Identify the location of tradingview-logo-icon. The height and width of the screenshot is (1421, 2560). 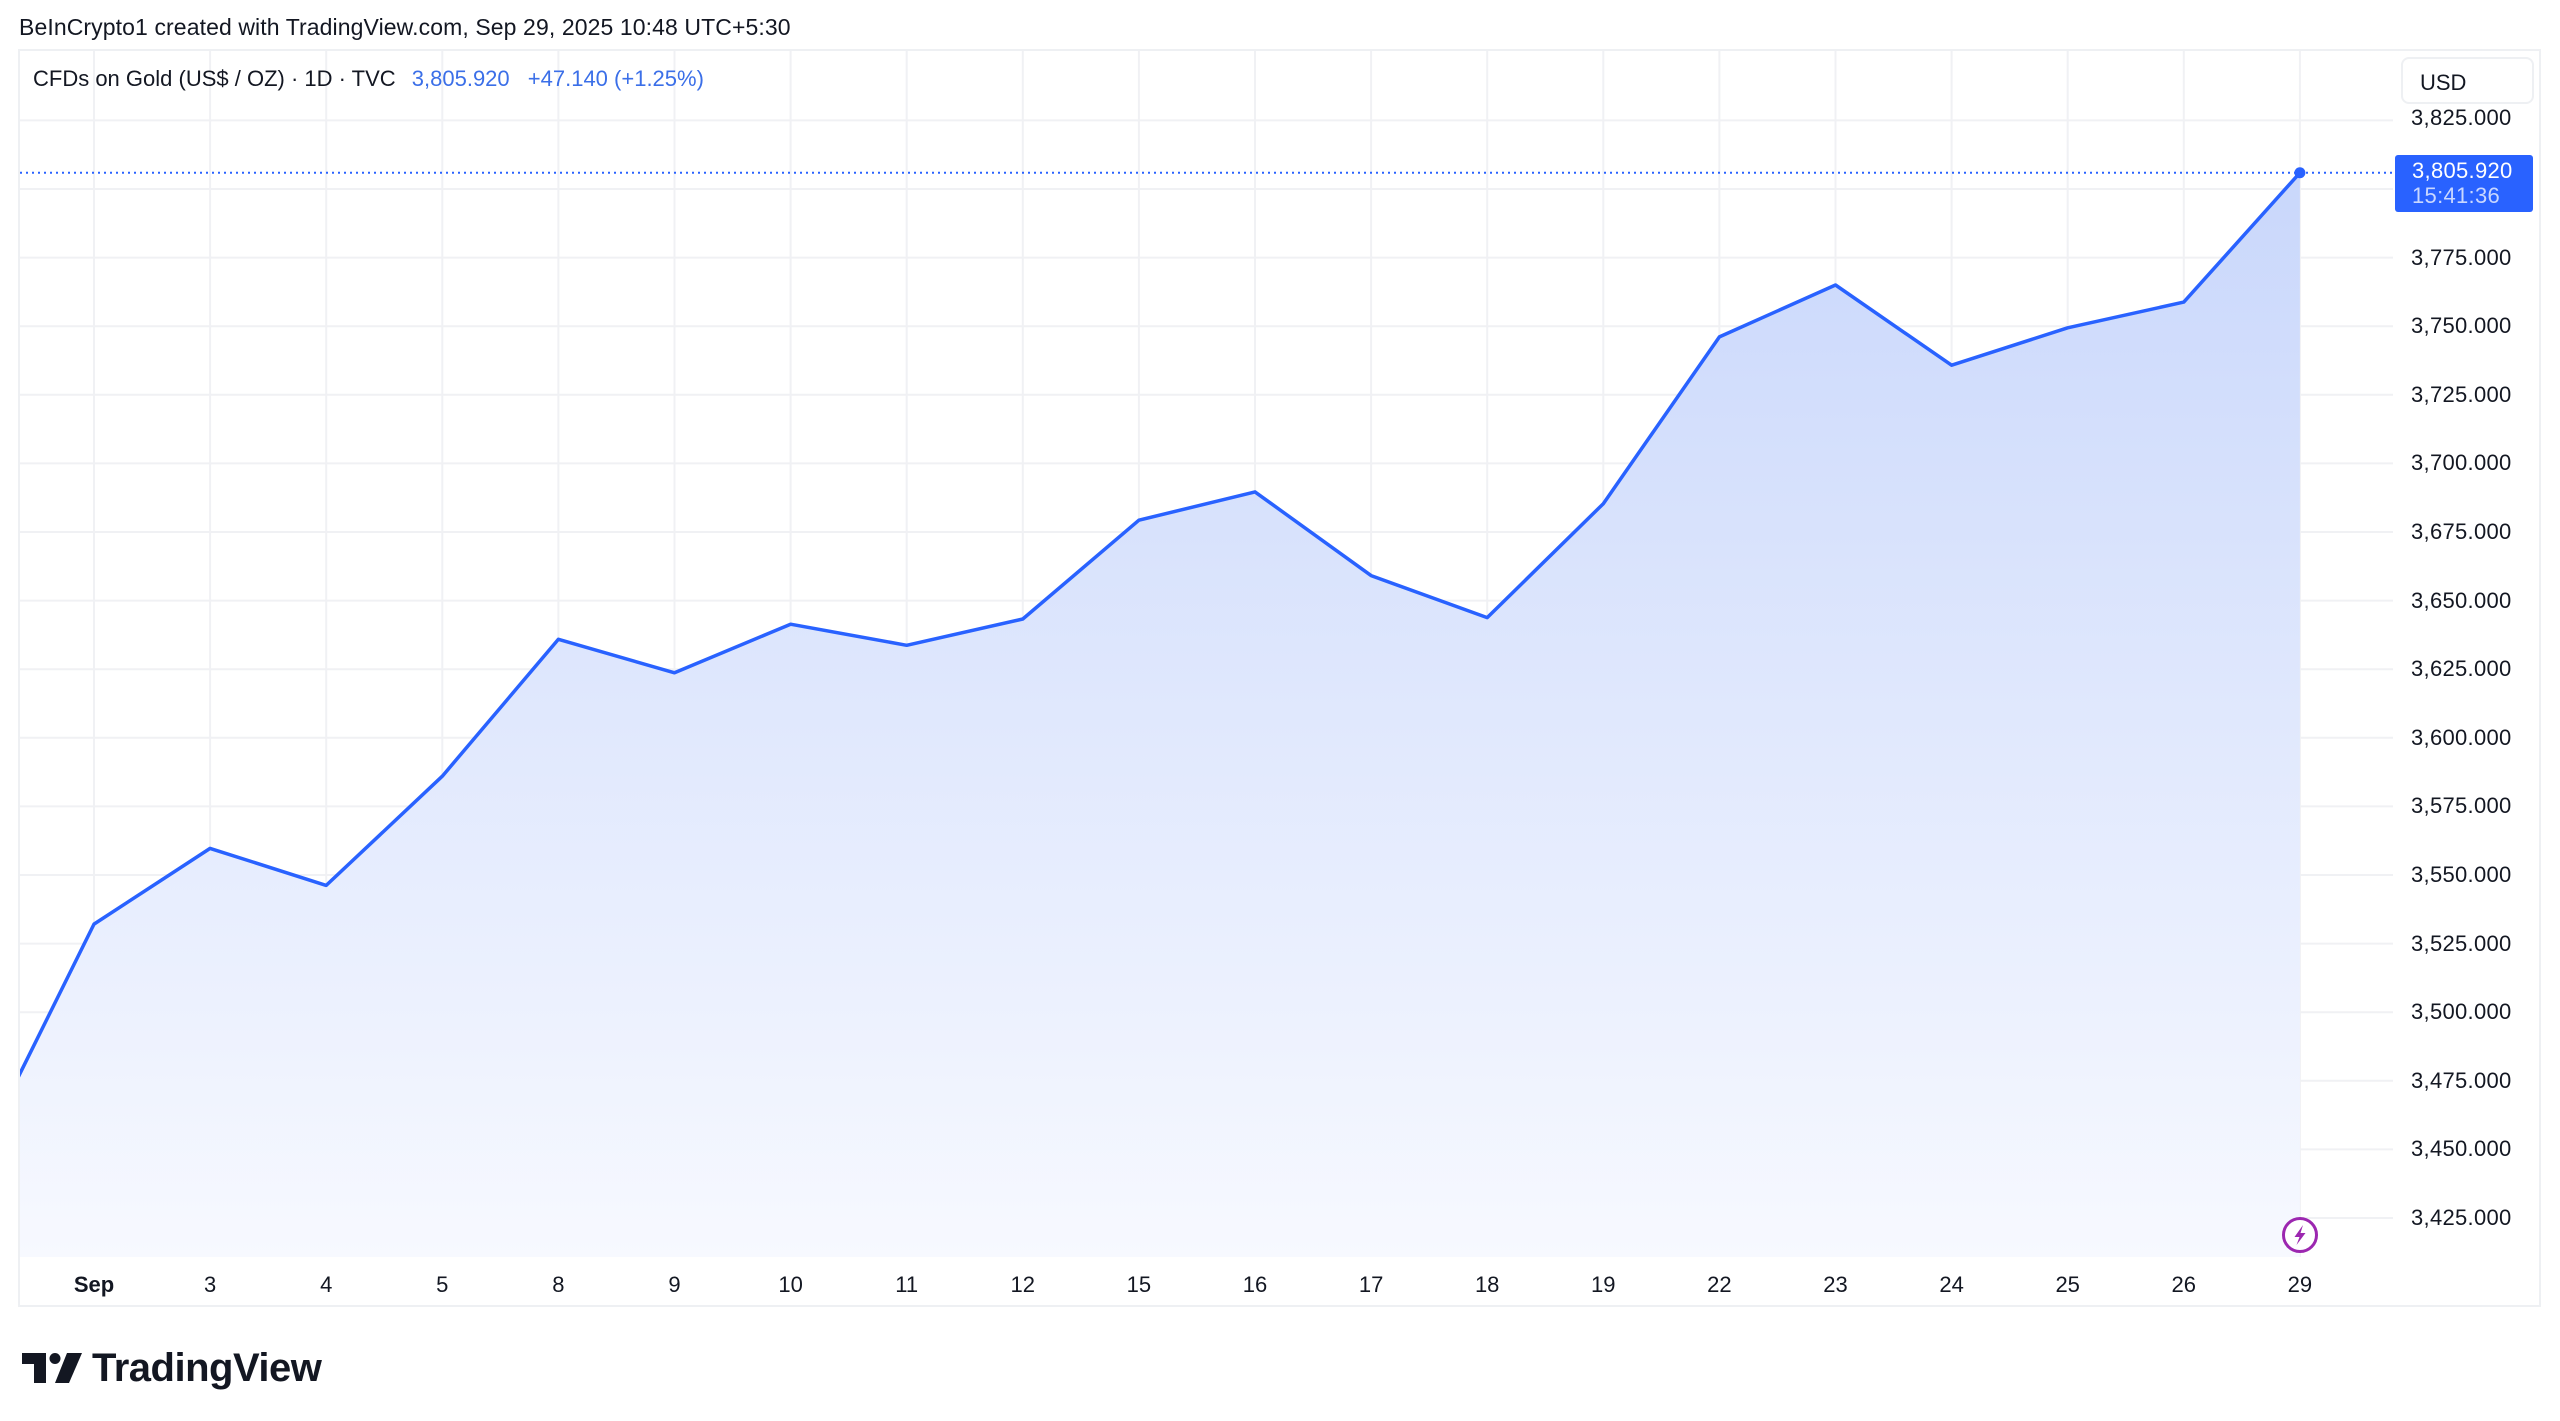
(52, 1368).